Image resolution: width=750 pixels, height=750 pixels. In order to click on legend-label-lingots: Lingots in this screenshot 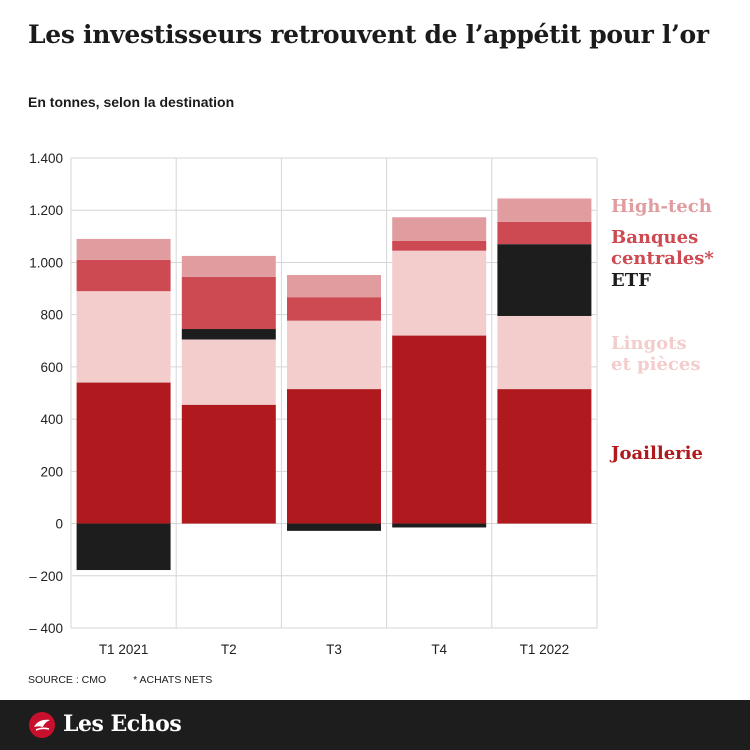, I will do `click(649, 343)`.